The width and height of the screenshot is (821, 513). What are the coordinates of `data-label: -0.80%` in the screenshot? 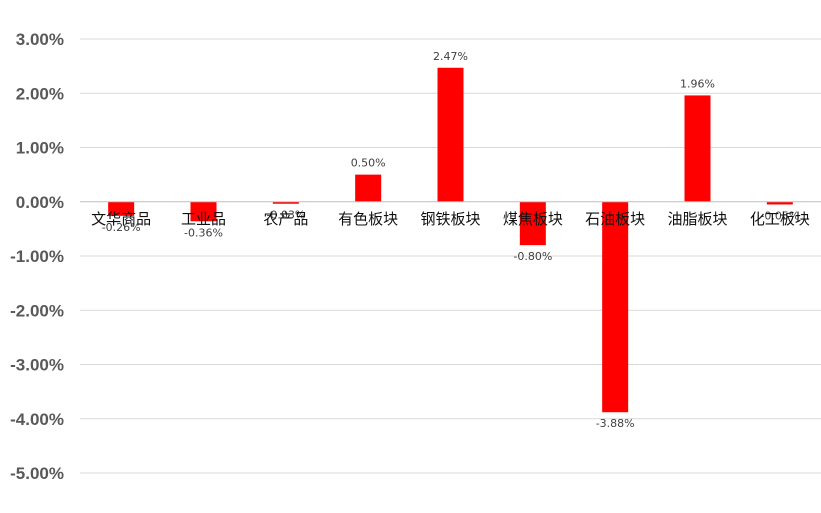 It's located at (532, 256).